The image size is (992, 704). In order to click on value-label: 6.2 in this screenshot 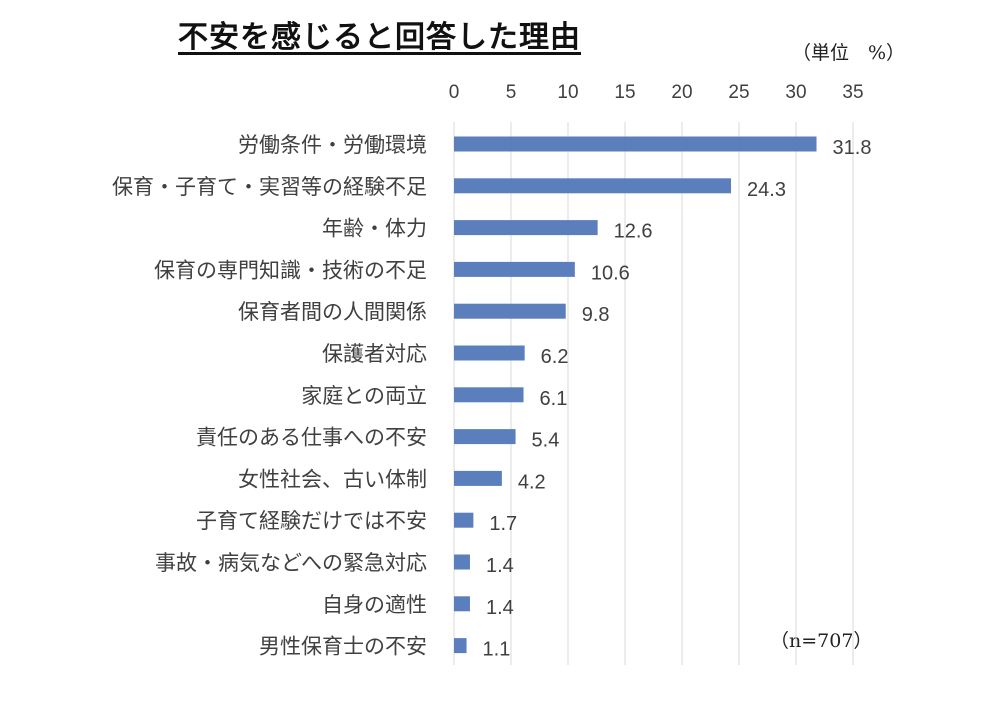, I will do `click(555, 357)`.